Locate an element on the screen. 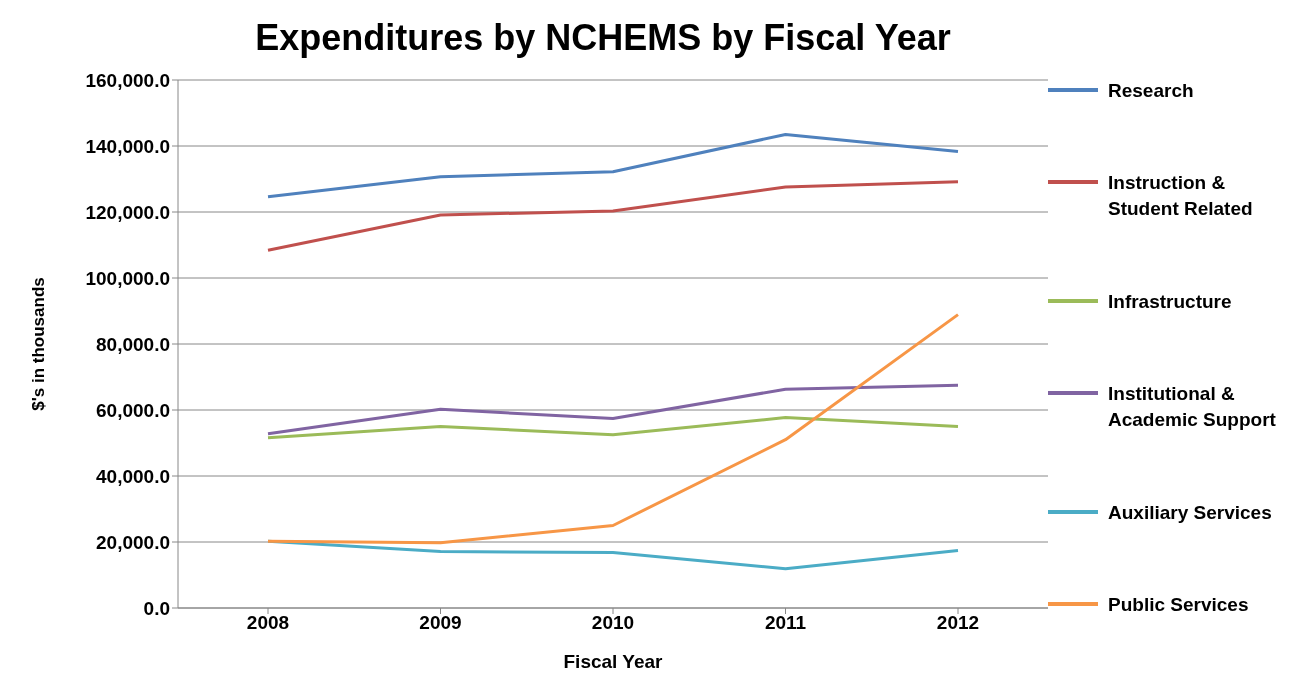  x-axis-title: Fiscal Year is located at coordinates (613, 661).